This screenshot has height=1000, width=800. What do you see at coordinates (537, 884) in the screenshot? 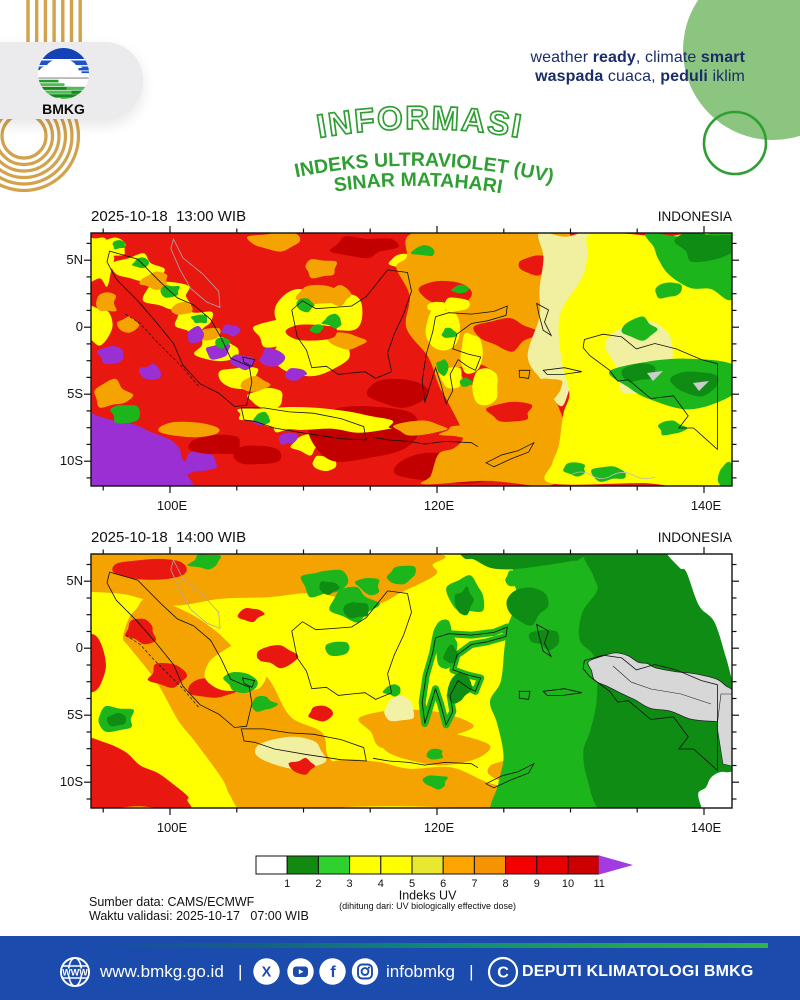
I see `svg-text: 9` at bounding box center [537, 884].